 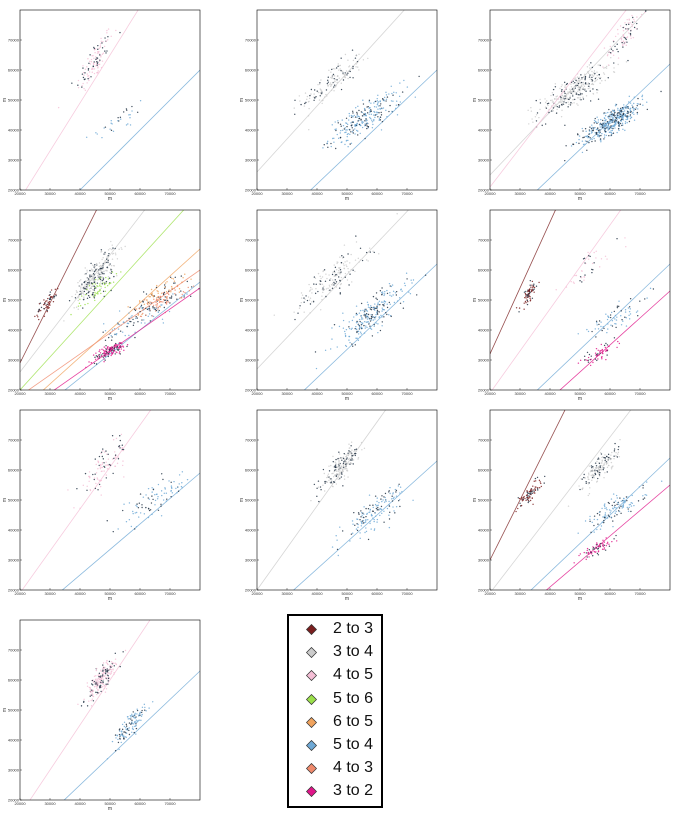 I want to click on y-tick-label: 30000, so click(x=14, y=769).